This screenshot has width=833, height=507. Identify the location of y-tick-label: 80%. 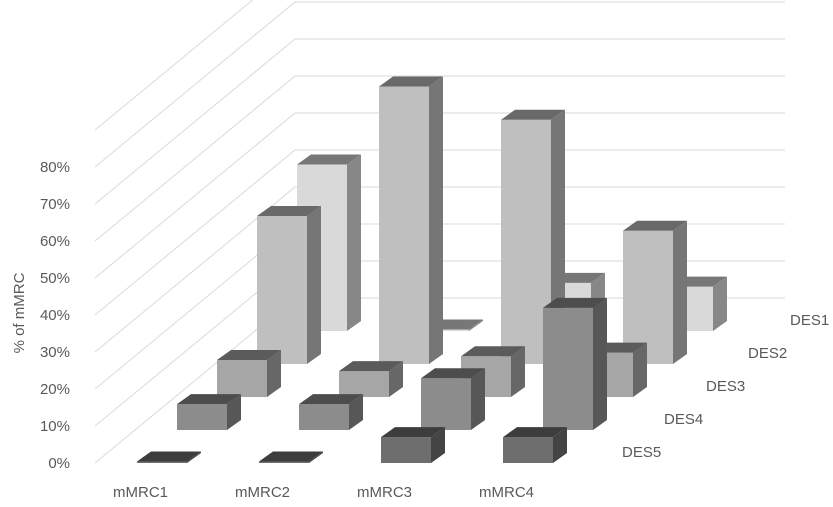
(55, 167).